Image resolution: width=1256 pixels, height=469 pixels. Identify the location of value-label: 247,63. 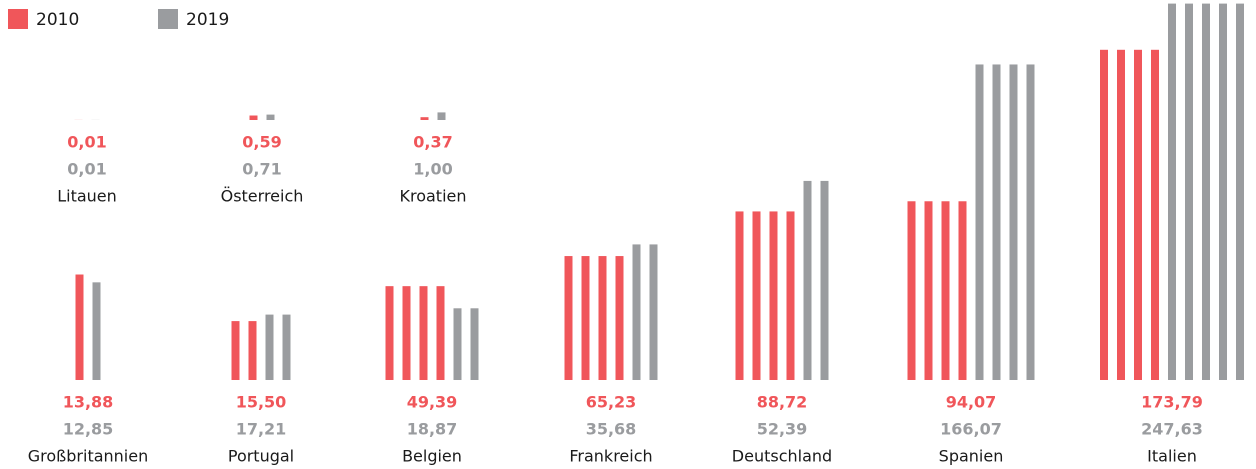
(1172, 429).